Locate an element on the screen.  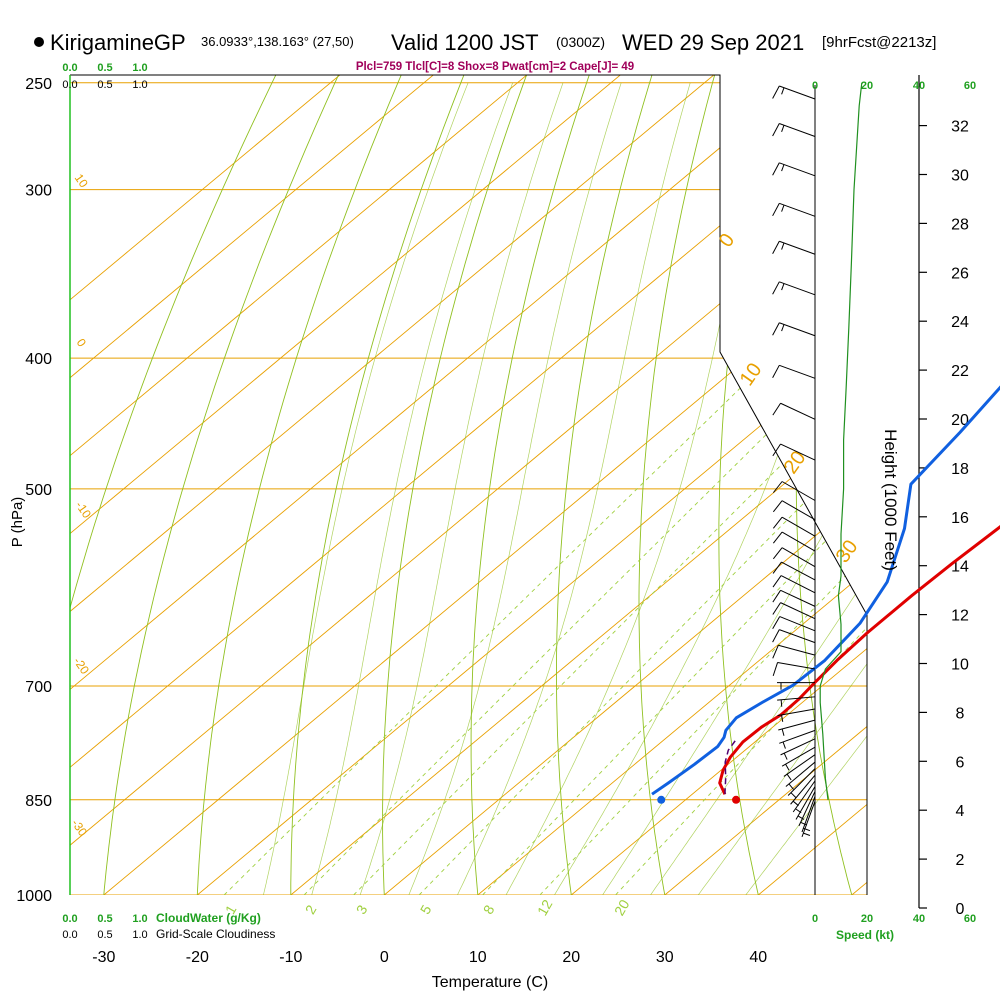
cloudiness-tick-top: 1.0 is located at coordinates (139, 85).